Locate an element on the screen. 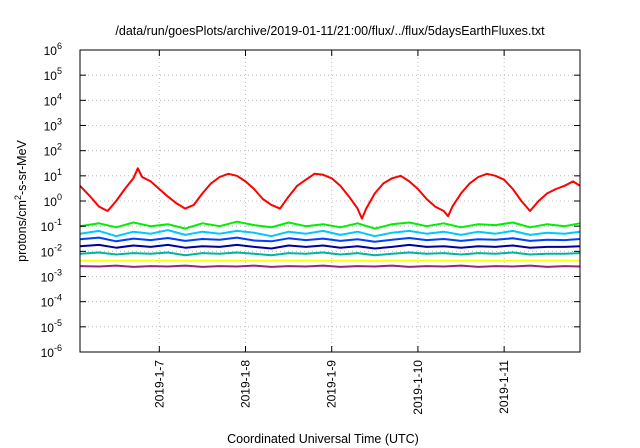  y-axis-label: protons/cm2-s-sr-MeV is located at coordinates (21, 200).